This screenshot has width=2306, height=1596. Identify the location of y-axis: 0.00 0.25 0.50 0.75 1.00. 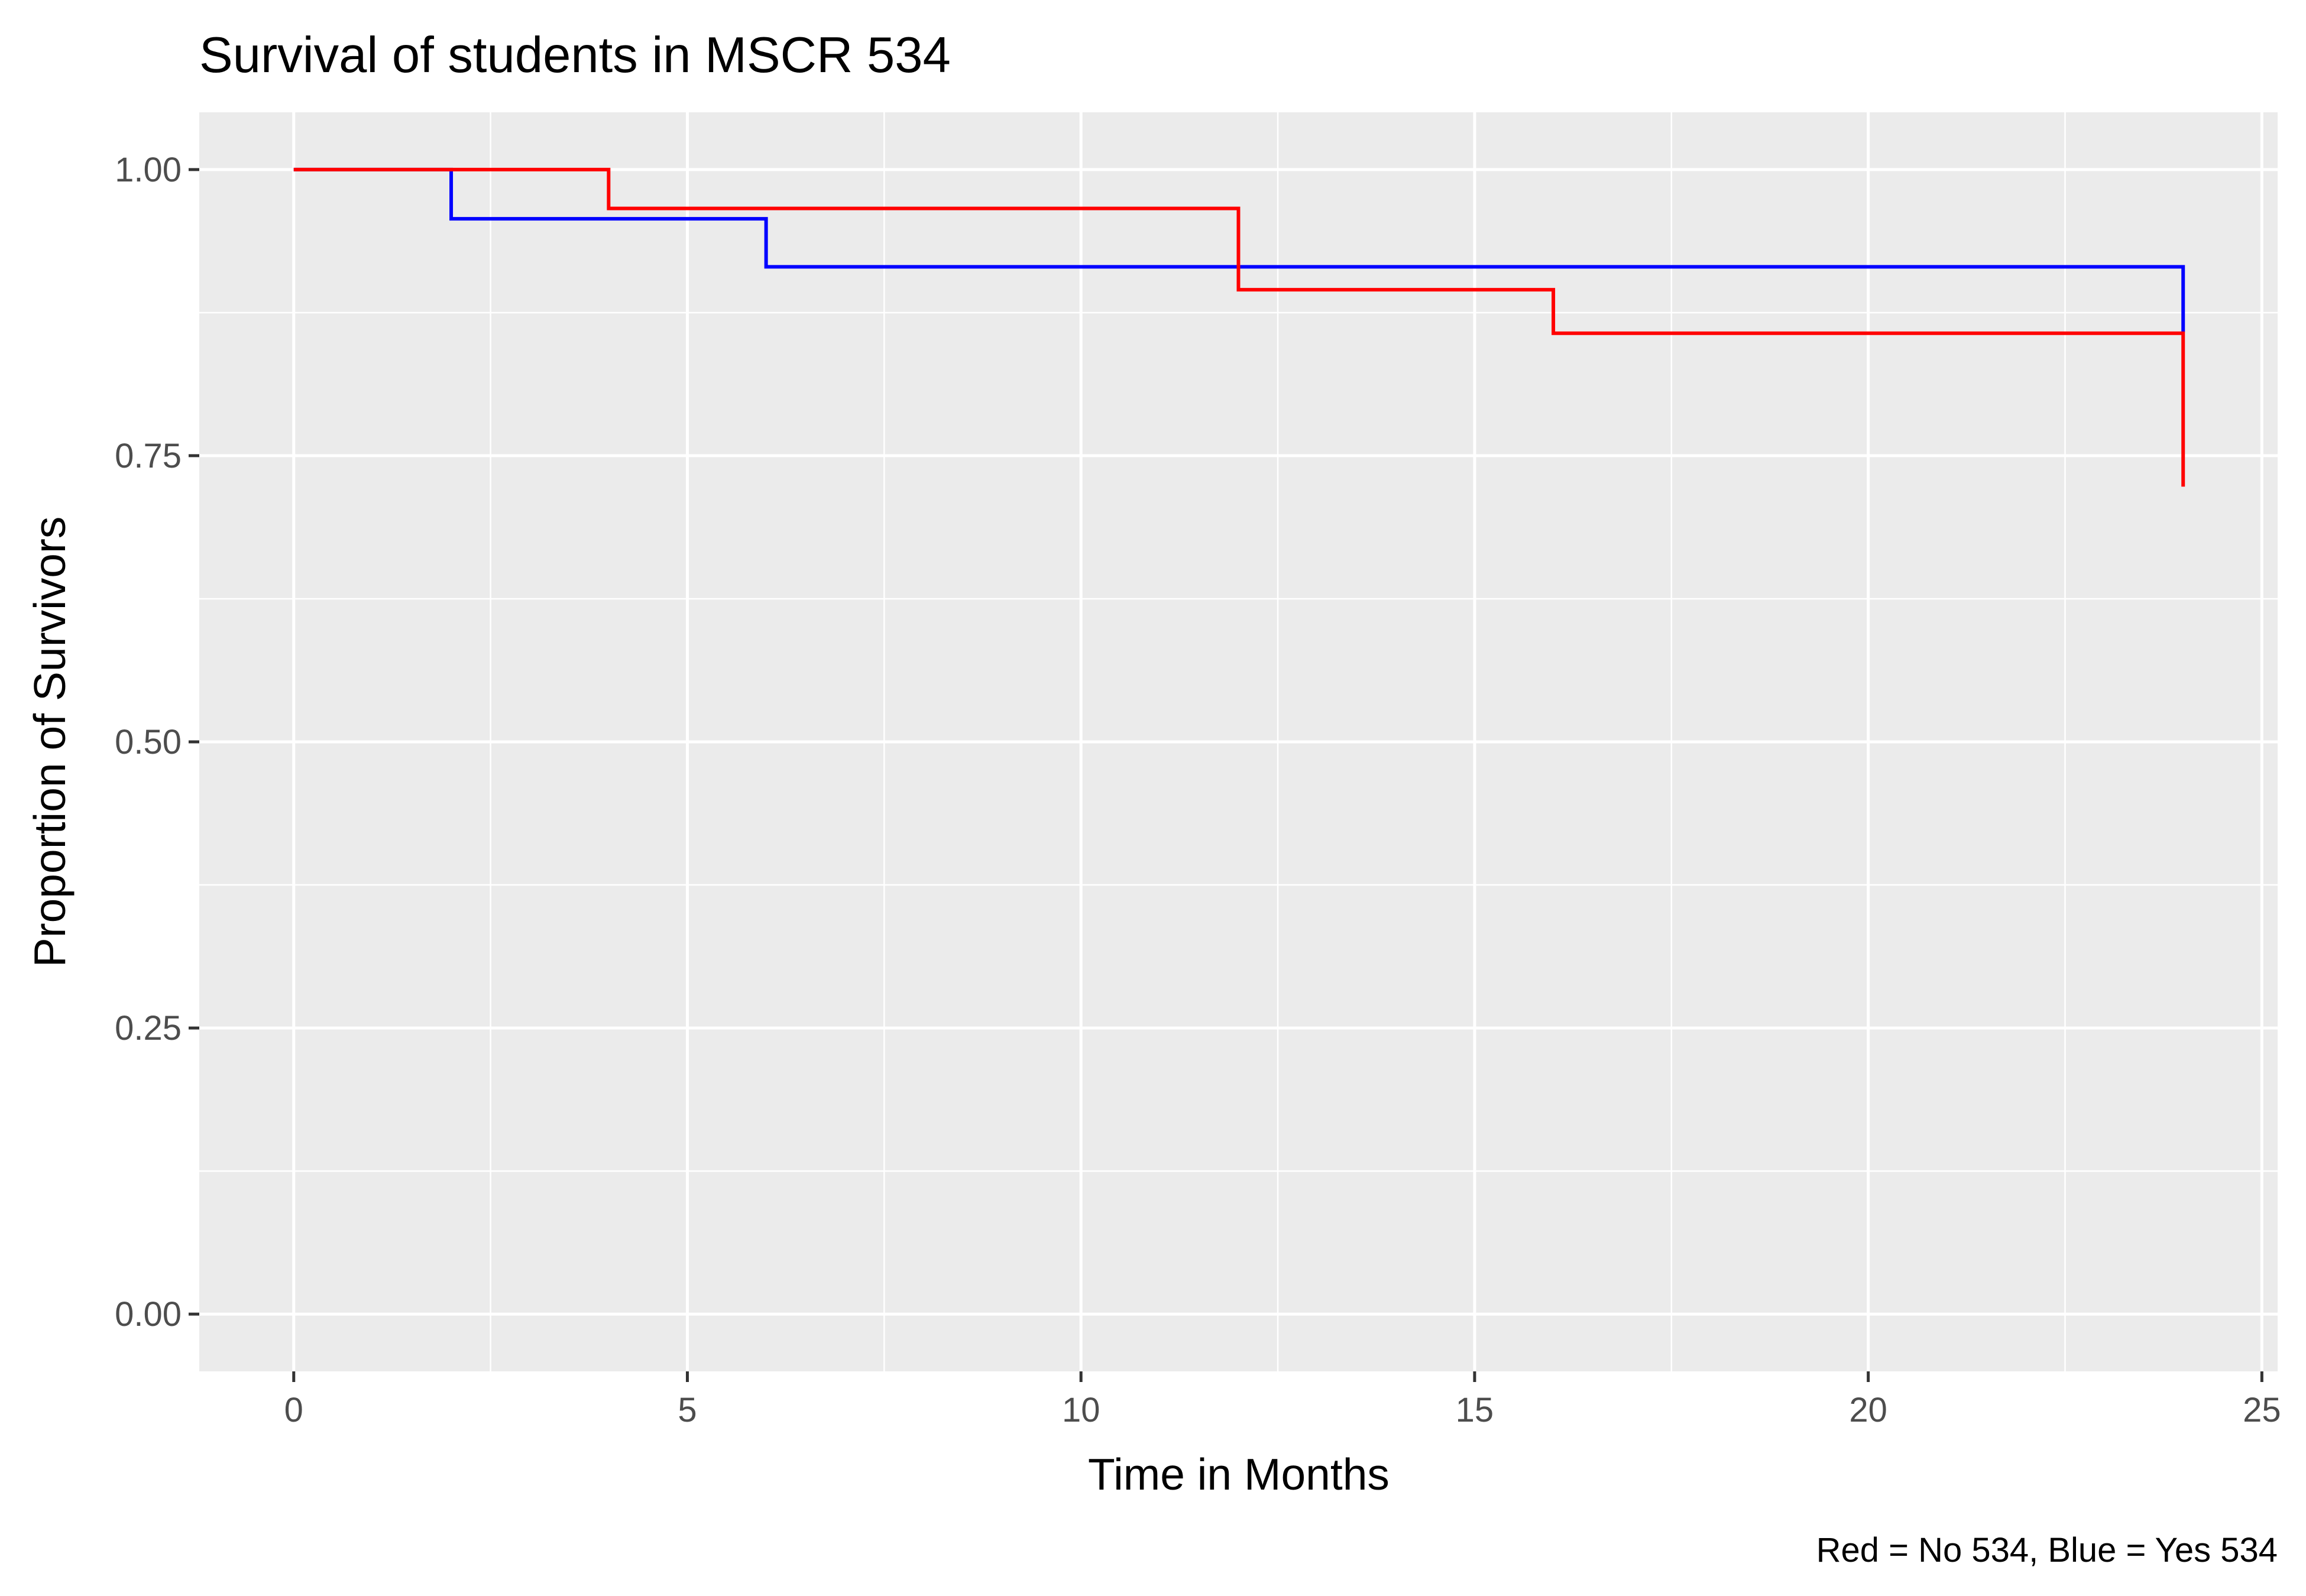
(157, 742).